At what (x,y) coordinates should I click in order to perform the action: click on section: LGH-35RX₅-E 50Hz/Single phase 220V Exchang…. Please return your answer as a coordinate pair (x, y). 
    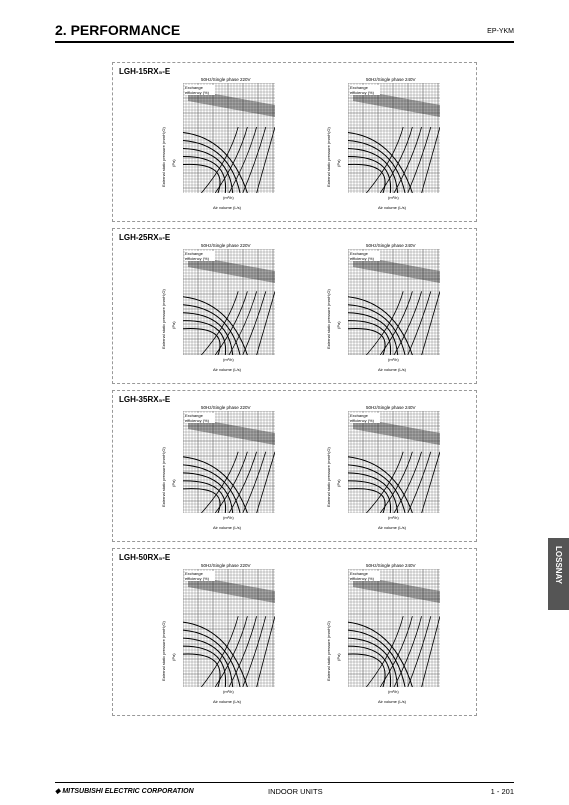
    Looking at the image, I should click on (294, 466).